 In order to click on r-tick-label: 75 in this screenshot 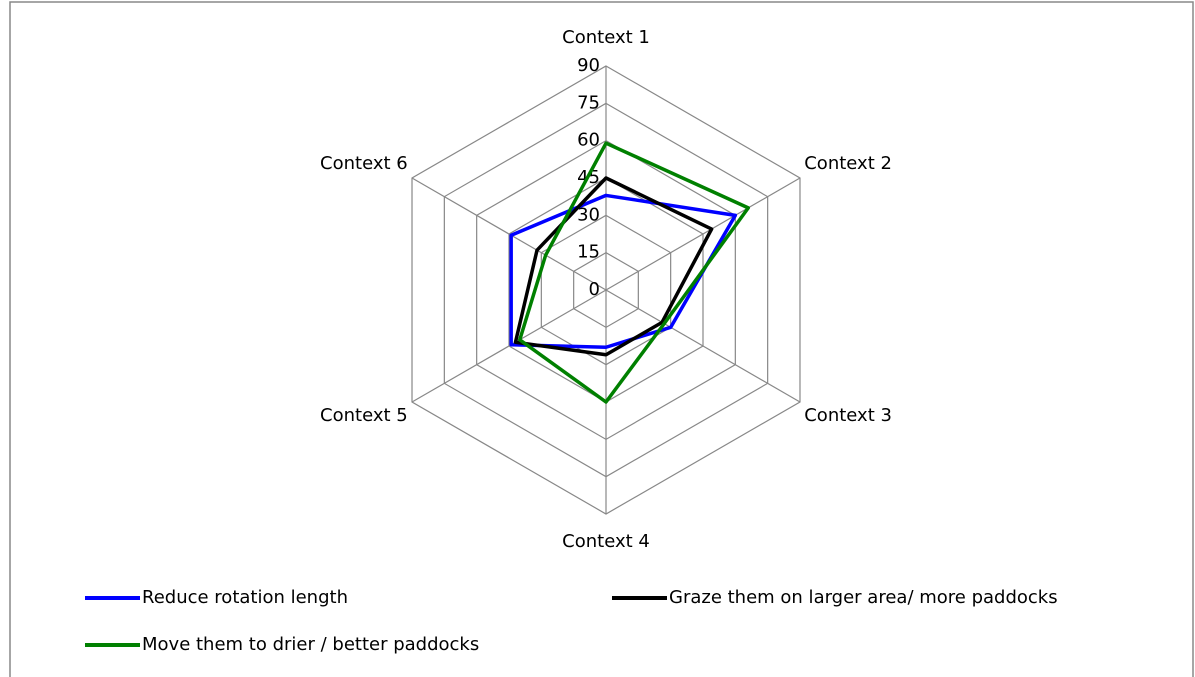, I will do `click(588, 102)`.